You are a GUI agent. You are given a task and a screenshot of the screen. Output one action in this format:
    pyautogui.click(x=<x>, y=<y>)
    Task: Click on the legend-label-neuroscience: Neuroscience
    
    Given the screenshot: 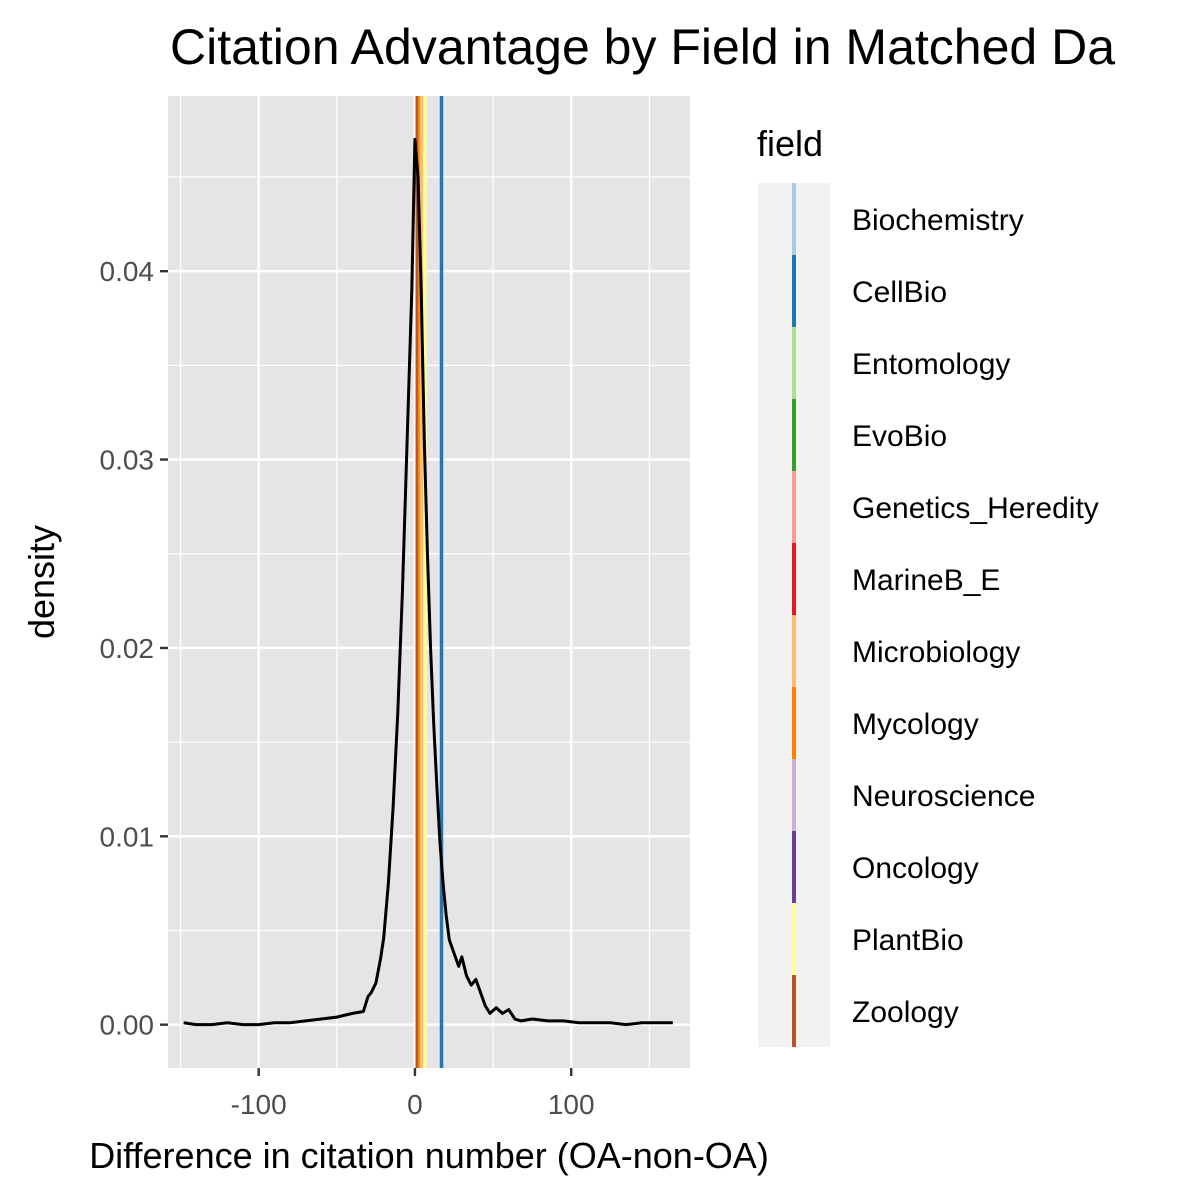 What is the action you would take?
    pyautogui.click(x=943, y=796)
    